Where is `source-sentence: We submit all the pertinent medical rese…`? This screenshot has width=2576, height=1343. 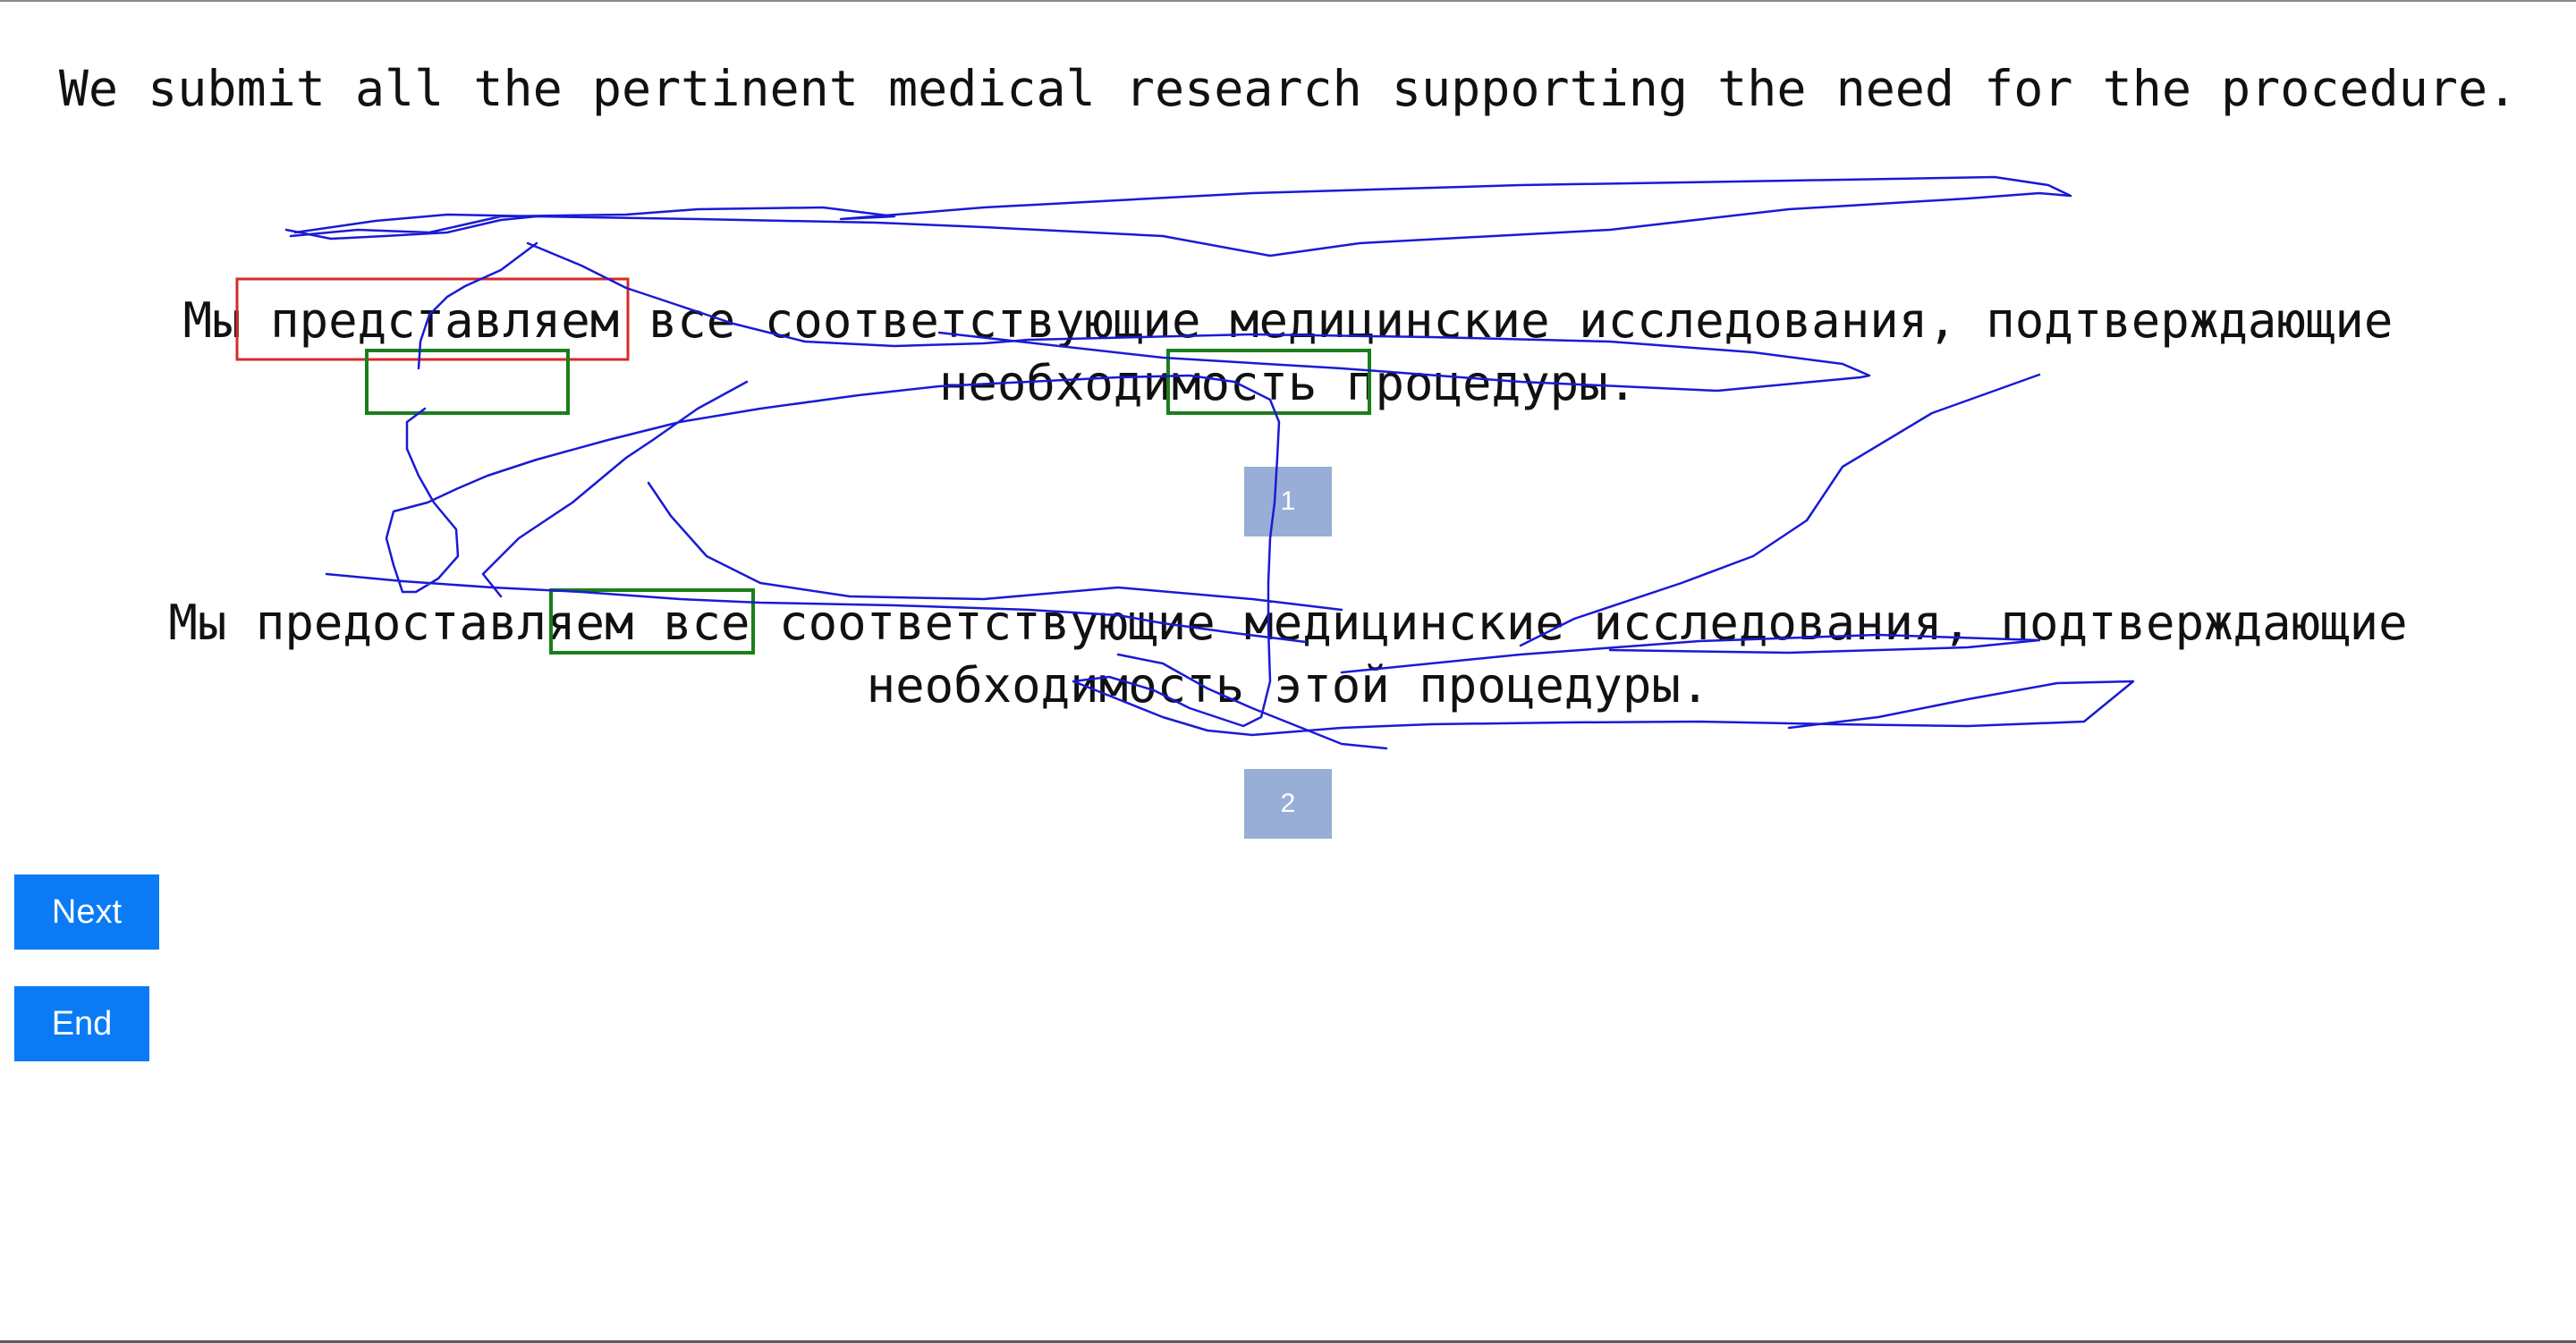 source-sentence: We submit all the pertinent medical rese… is located at coordinates (1288, 89).